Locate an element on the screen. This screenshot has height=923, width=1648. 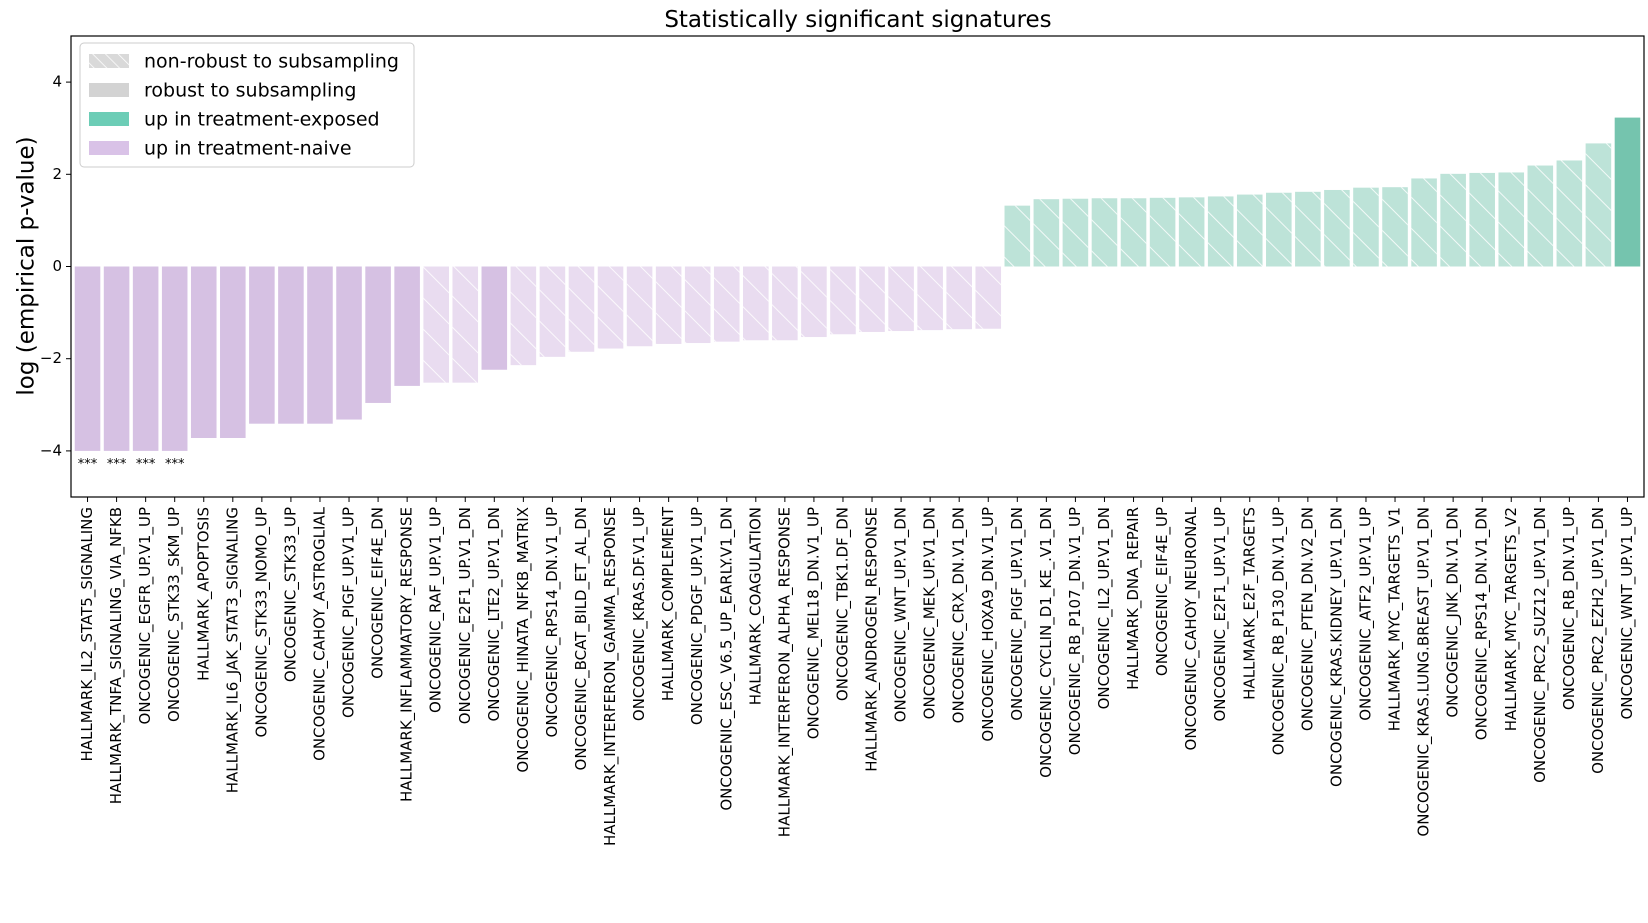
x-tick-label: ONCOGENIC_EIF4E_UP is located at coordinates (1162, 591).